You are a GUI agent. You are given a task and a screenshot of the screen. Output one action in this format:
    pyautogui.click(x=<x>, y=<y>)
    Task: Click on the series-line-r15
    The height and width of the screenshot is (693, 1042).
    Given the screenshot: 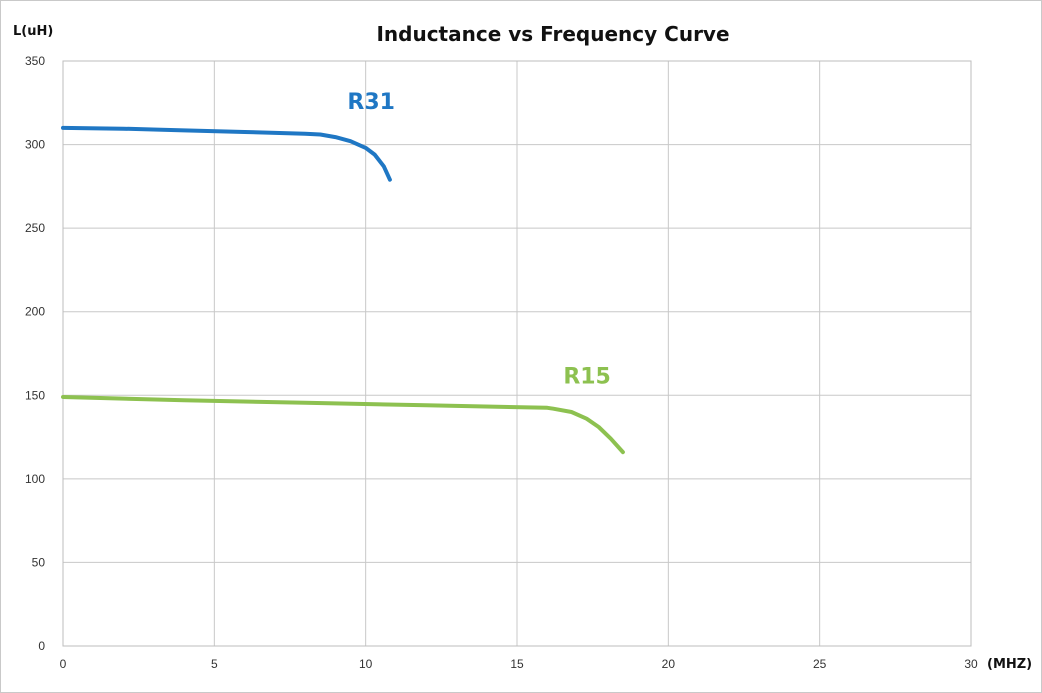 What is the action you would take?
    pyautogui.click(x=343, y=425)
    